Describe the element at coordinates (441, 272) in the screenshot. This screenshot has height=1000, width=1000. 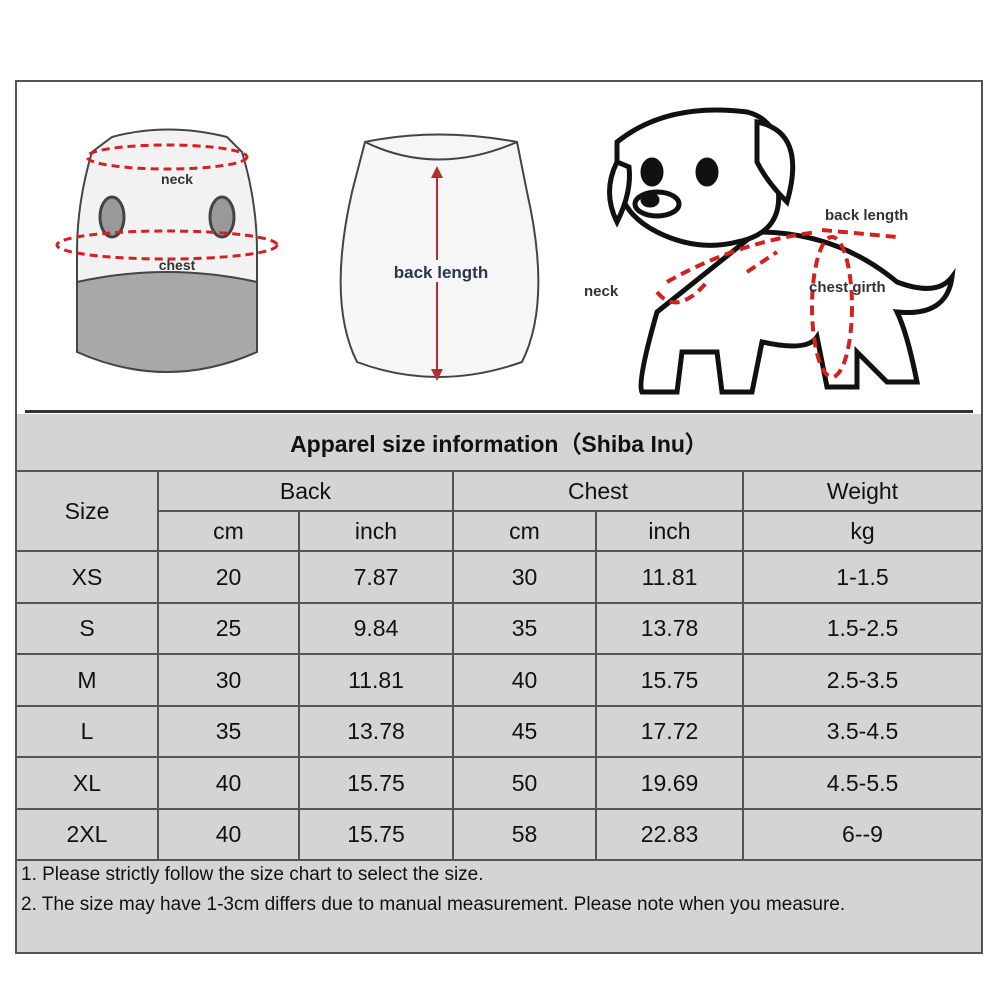
I see `back-length-label: back length` at that location.